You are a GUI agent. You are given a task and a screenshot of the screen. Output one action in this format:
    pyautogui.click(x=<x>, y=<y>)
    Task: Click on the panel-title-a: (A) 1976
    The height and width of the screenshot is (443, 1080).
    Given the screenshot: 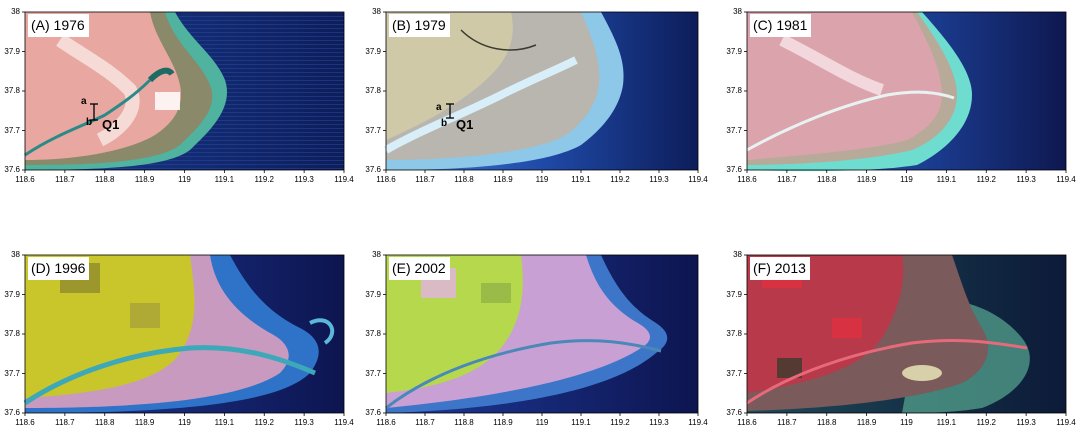 What is the action you would take?
    pyautogui.click(x=58, y=25)
    